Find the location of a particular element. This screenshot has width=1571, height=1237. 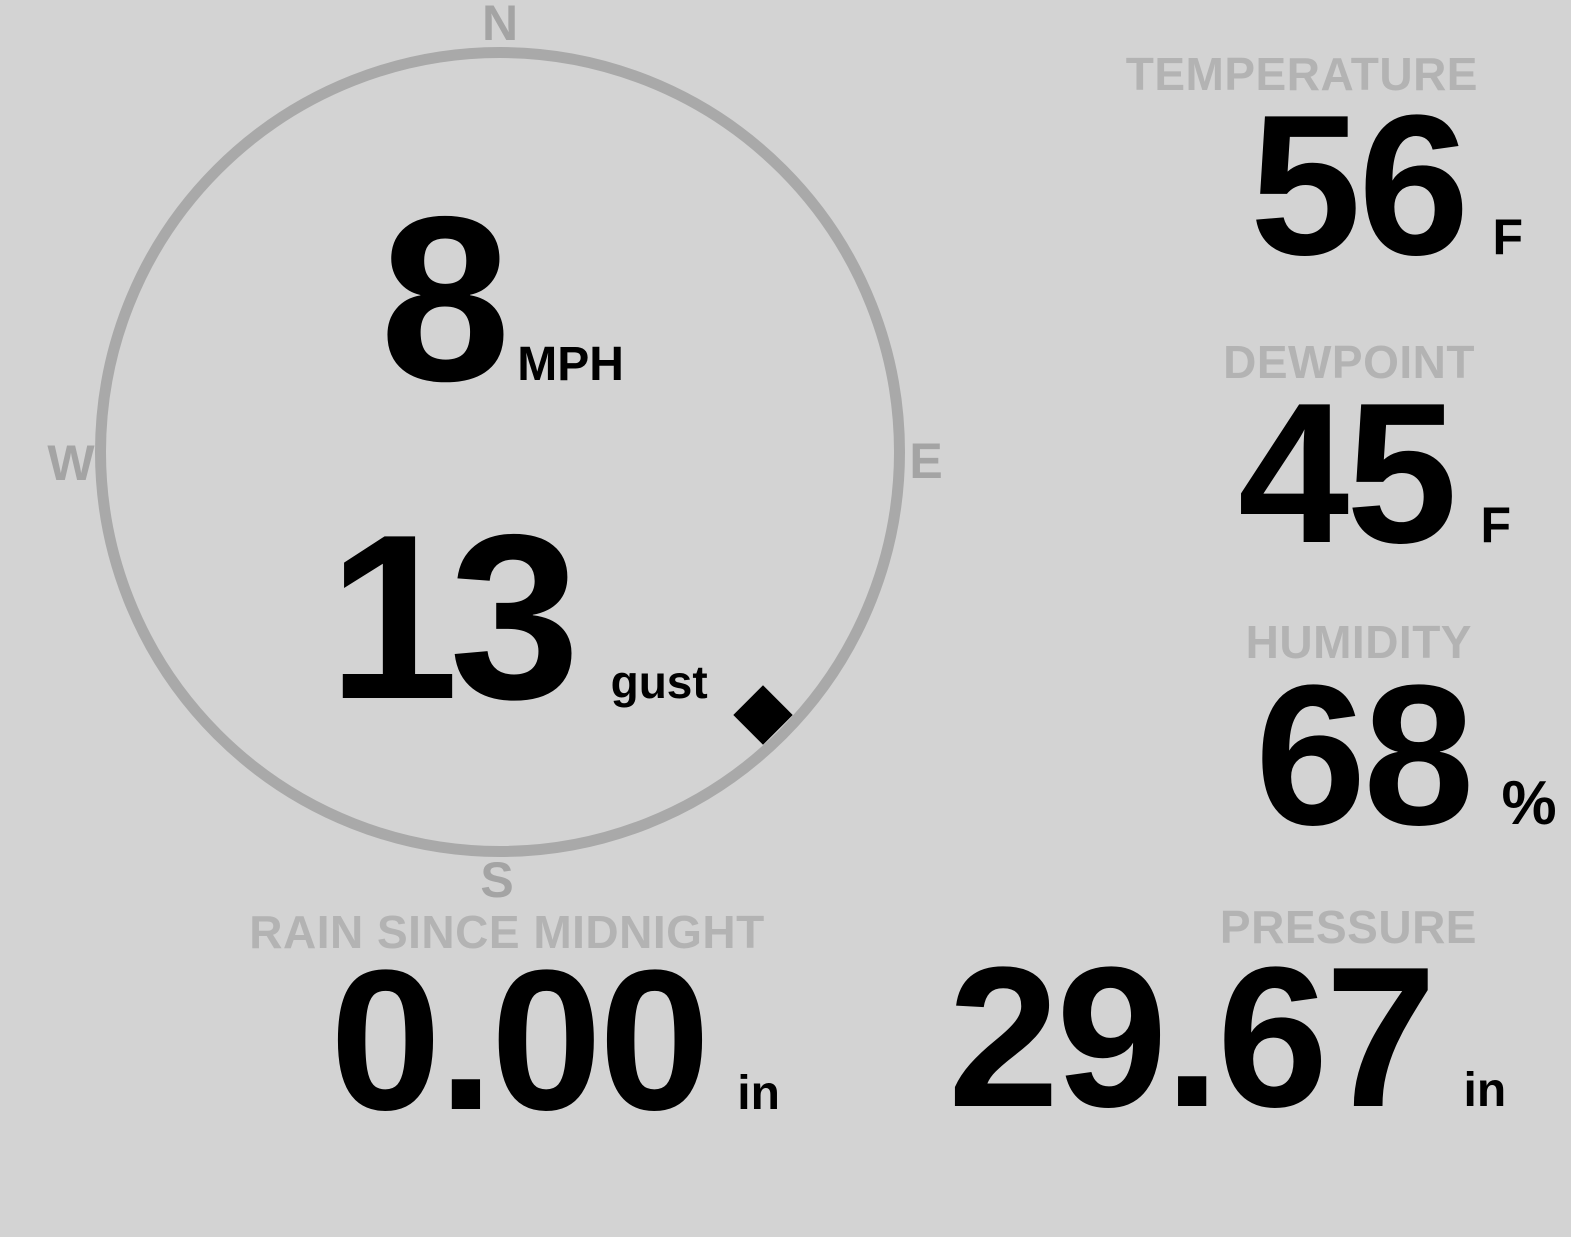

wind-gust-metric: 13 gust is located at coordinates (518, 616).